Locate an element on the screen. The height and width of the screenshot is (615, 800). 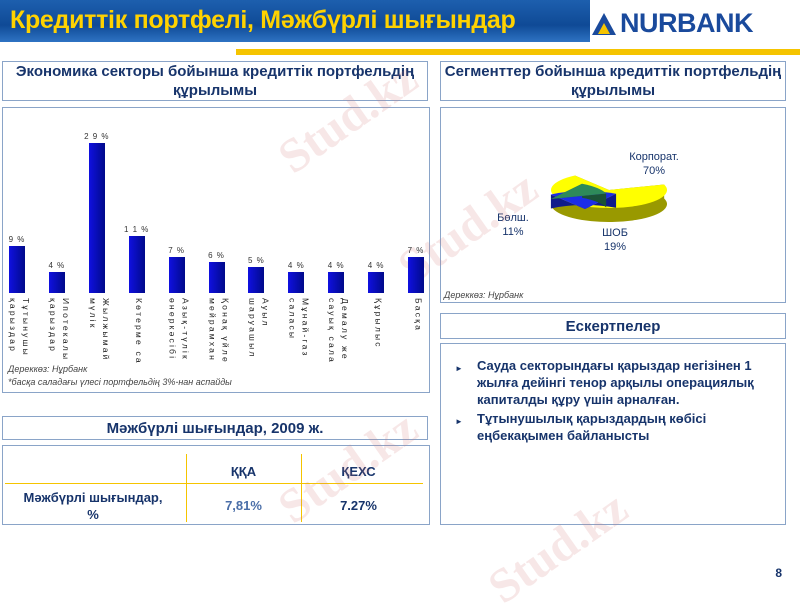
cell-value: 7,81% is located at coordinates (243, 505).